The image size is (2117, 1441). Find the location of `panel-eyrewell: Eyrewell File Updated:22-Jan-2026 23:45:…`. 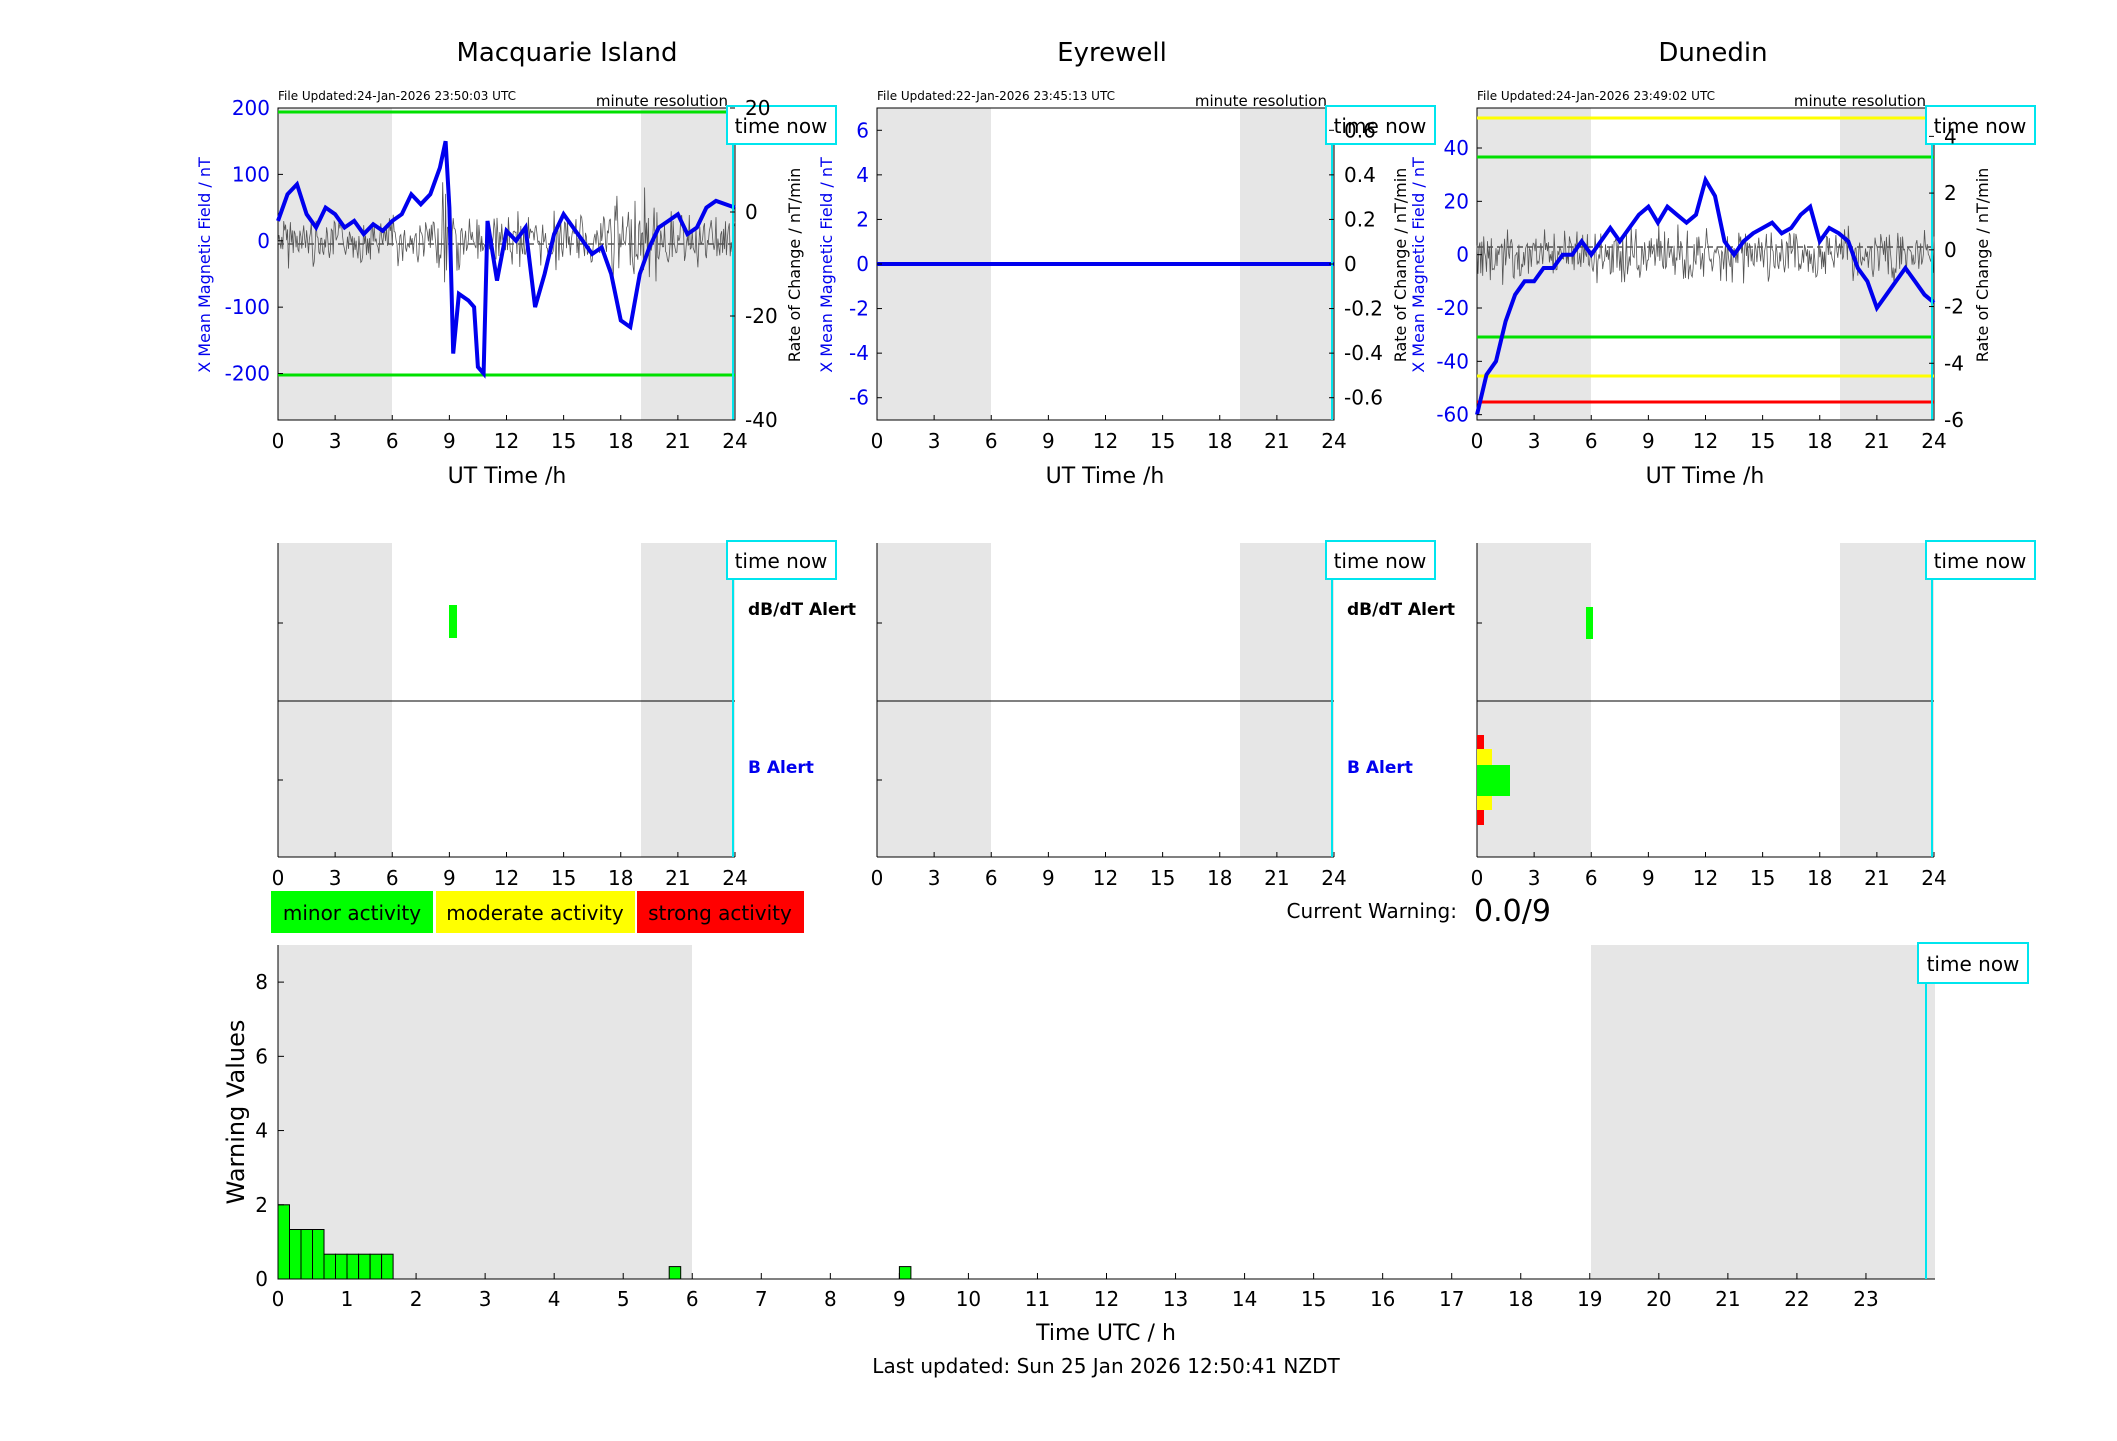

panel-eyrewell: Eyrewell File Updated:22-Jan-2026 23:45:… is located at coordinates (1126, 263).